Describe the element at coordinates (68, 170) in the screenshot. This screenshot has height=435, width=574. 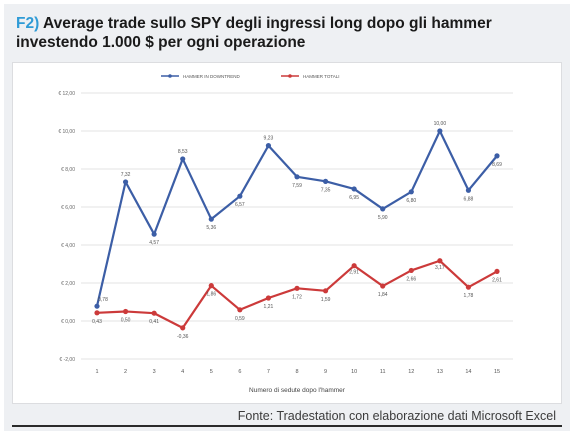
I see `y-tick-label: € 8,00` at that location.